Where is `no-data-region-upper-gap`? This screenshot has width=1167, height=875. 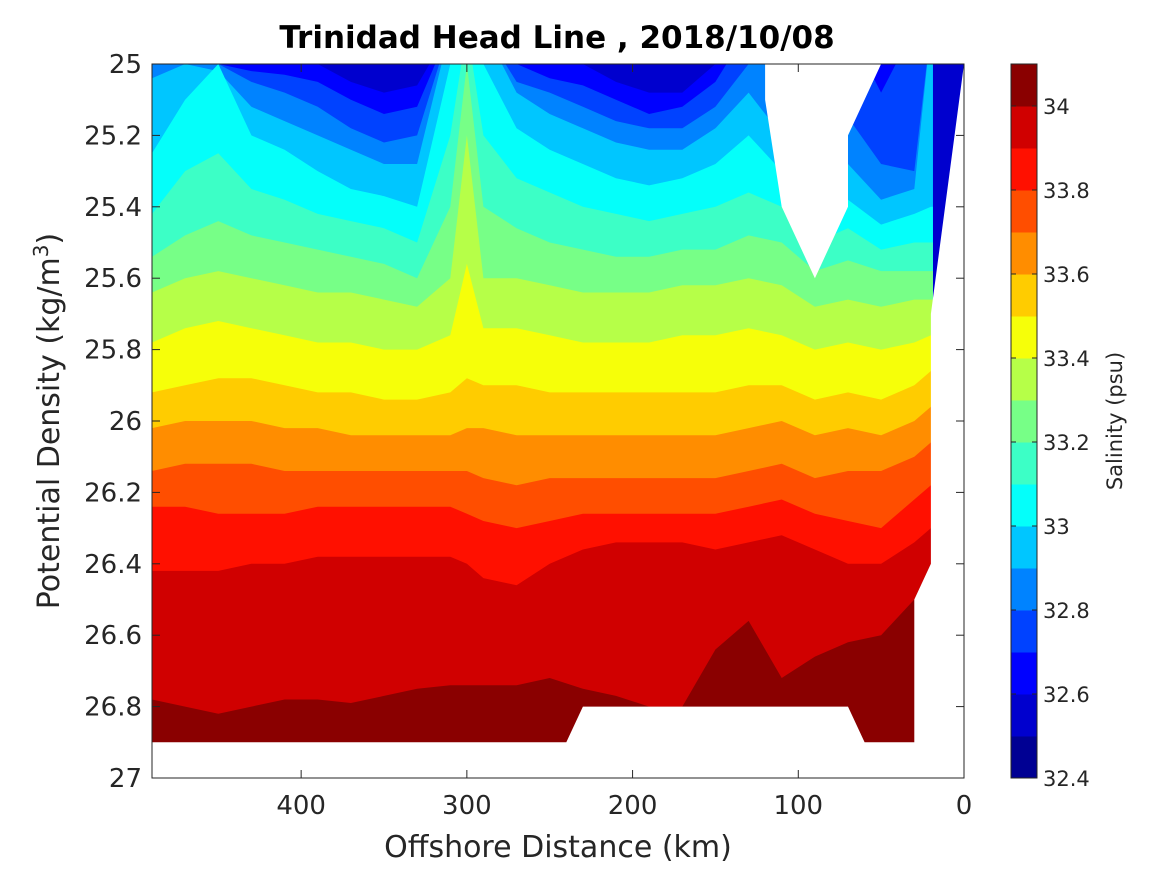
no-data-region-upper-gap is located at coordinates (823, 171).